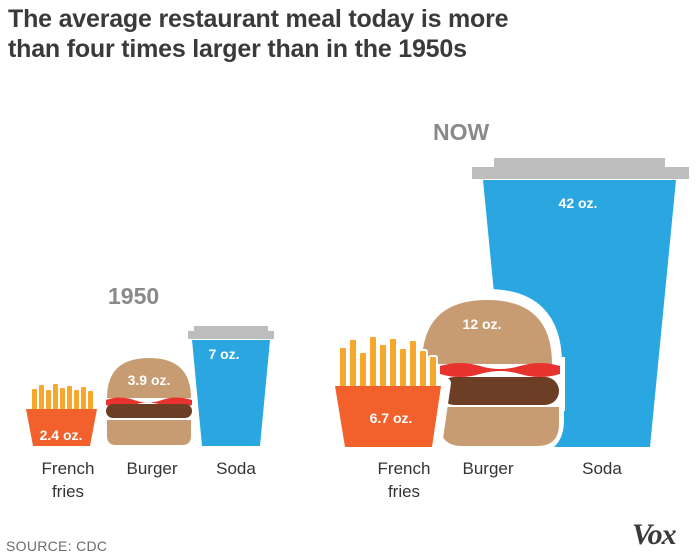  What do you see at coordinates (488, 372) in the screenshot?
I see `burger-now-icon` at bounding box center [488, 372].